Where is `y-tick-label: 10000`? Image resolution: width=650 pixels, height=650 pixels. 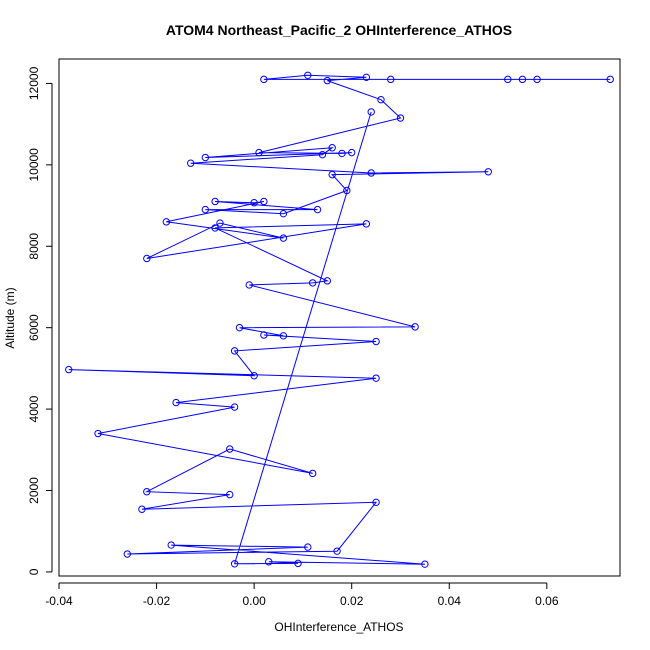 y-tick-label: 10000 is located at coordinates (34, 165).